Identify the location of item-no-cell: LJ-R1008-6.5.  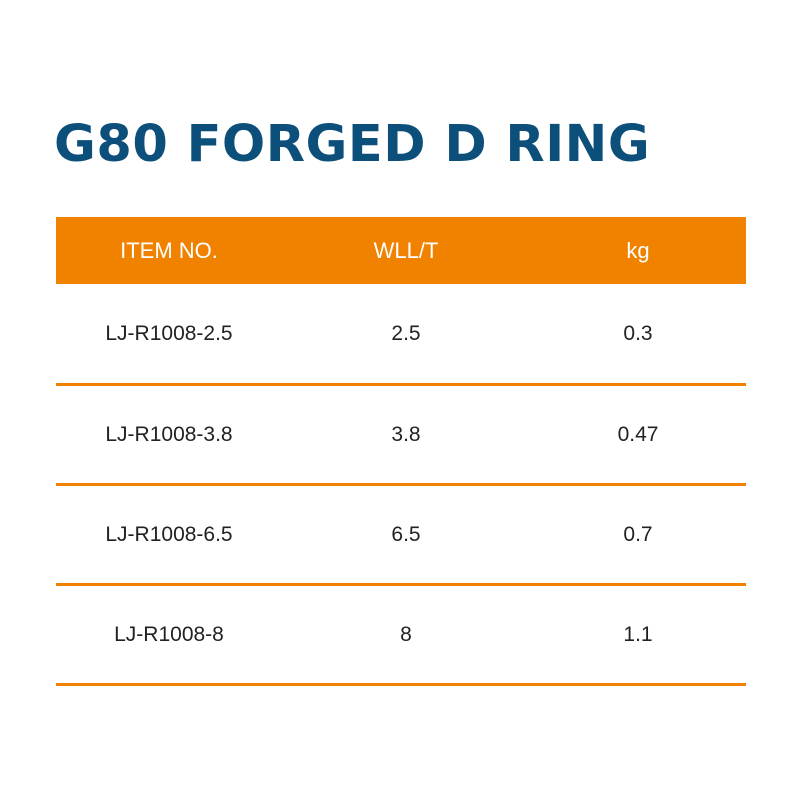
(169, 534).